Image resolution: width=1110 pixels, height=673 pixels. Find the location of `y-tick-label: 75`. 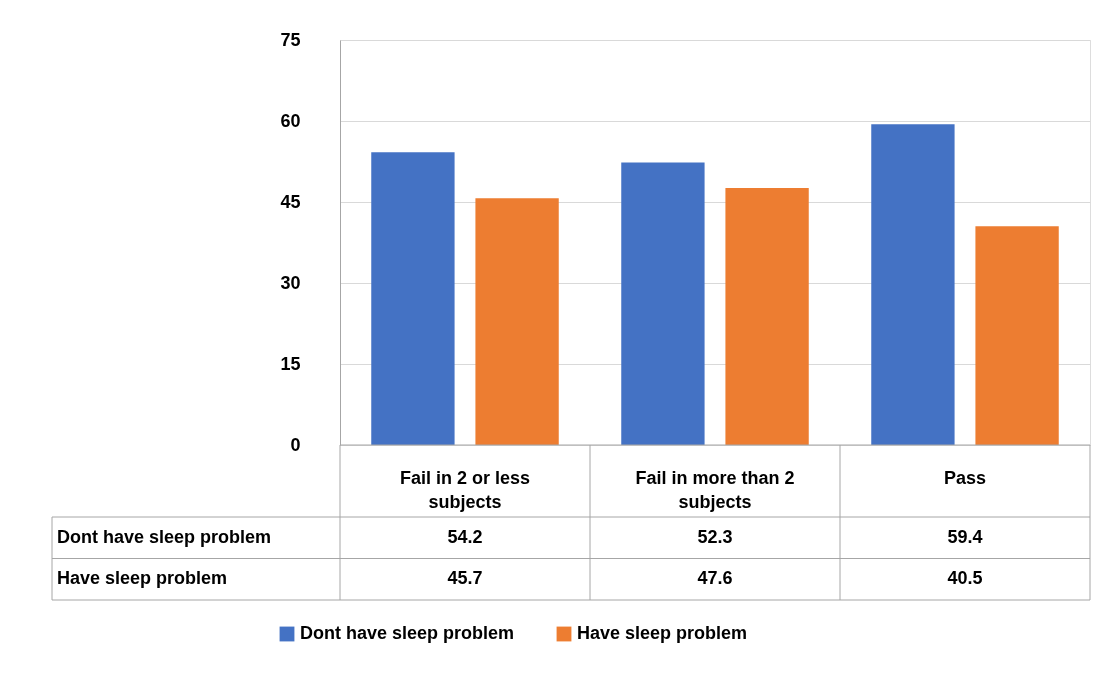

y-tick-label: 75 is located at coordinates (290, 39).